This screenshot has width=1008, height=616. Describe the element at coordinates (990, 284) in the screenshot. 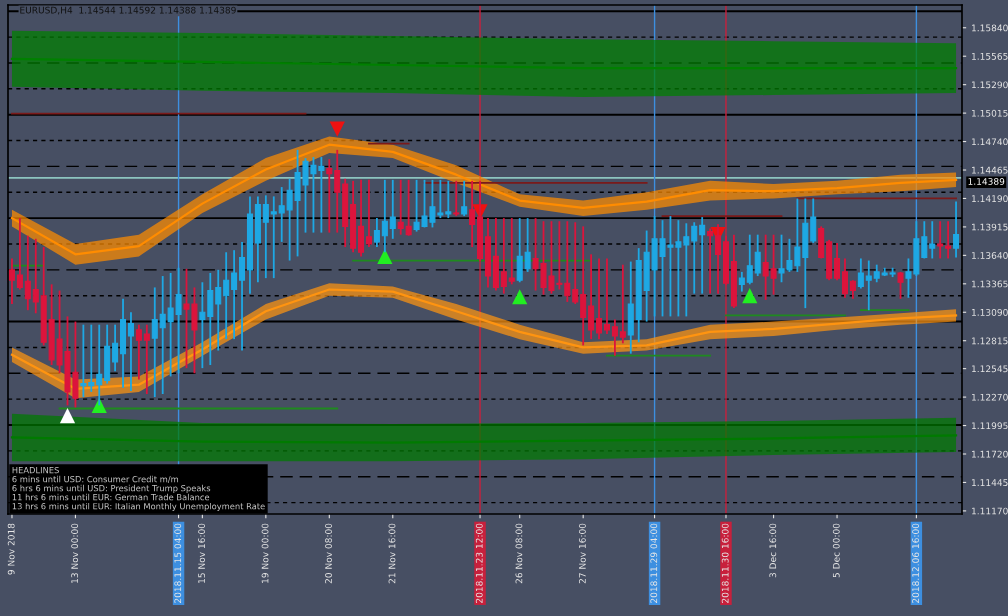

I see `y-tick-label: 1.13365` at that location.